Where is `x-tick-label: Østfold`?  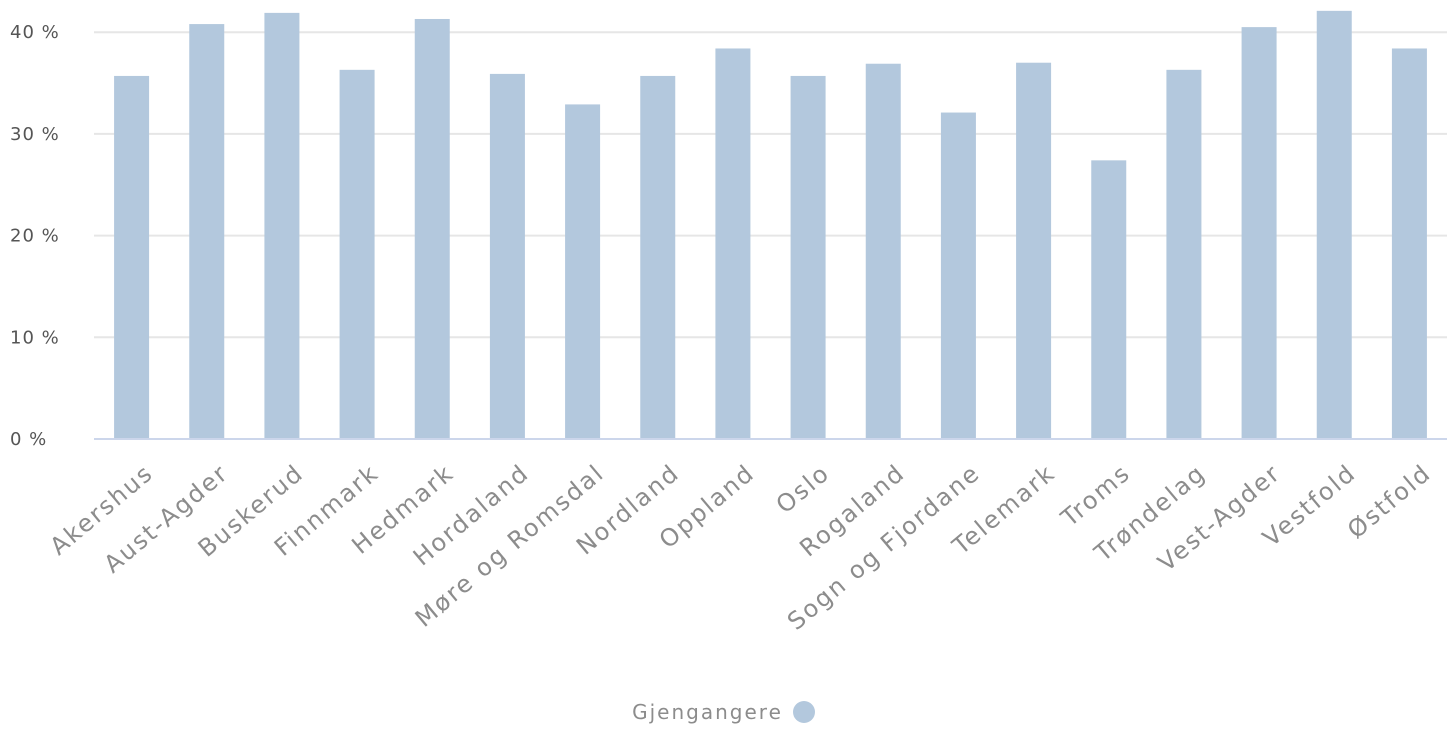 x-tick-label: Østfold is located at coordinates (1389, 502).